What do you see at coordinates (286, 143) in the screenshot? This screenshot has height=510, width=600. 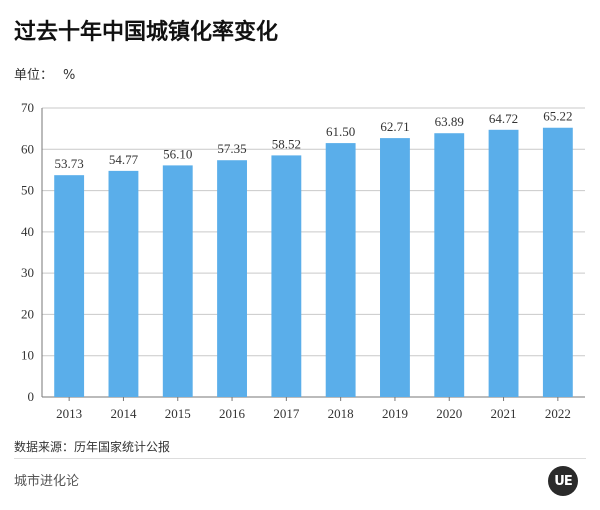 I see `bar-value-label: 58.52` at bounding box center [286, 143].